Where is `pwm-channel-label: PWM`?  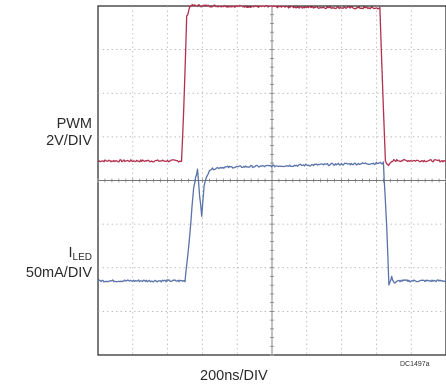 pwm-channel-label: PWM is located at coordinates (74, 124).